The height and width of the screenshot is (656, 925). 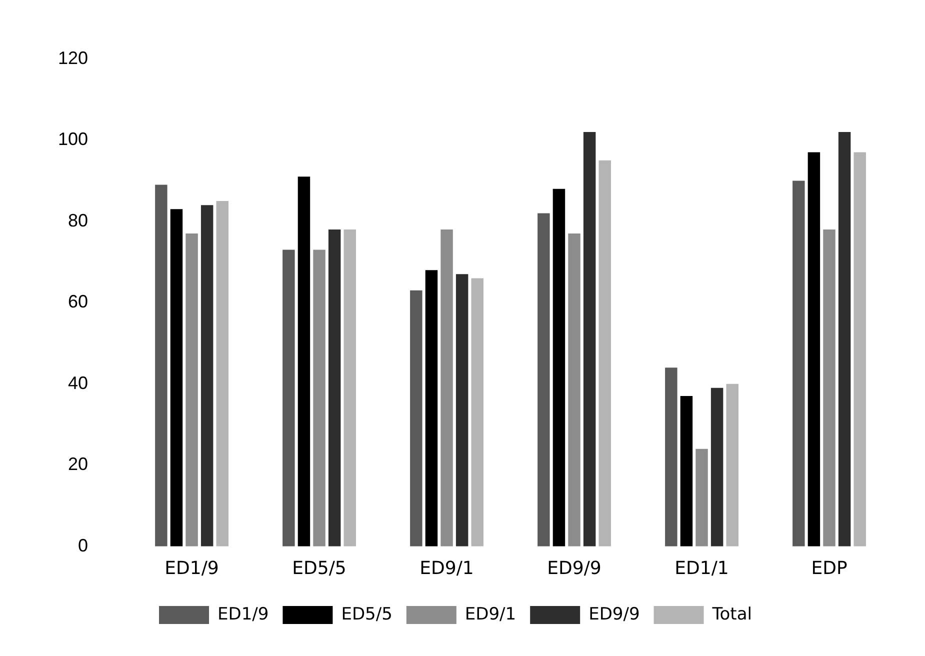 I want to click on legend-label: Total, so click(x=731, y=614).